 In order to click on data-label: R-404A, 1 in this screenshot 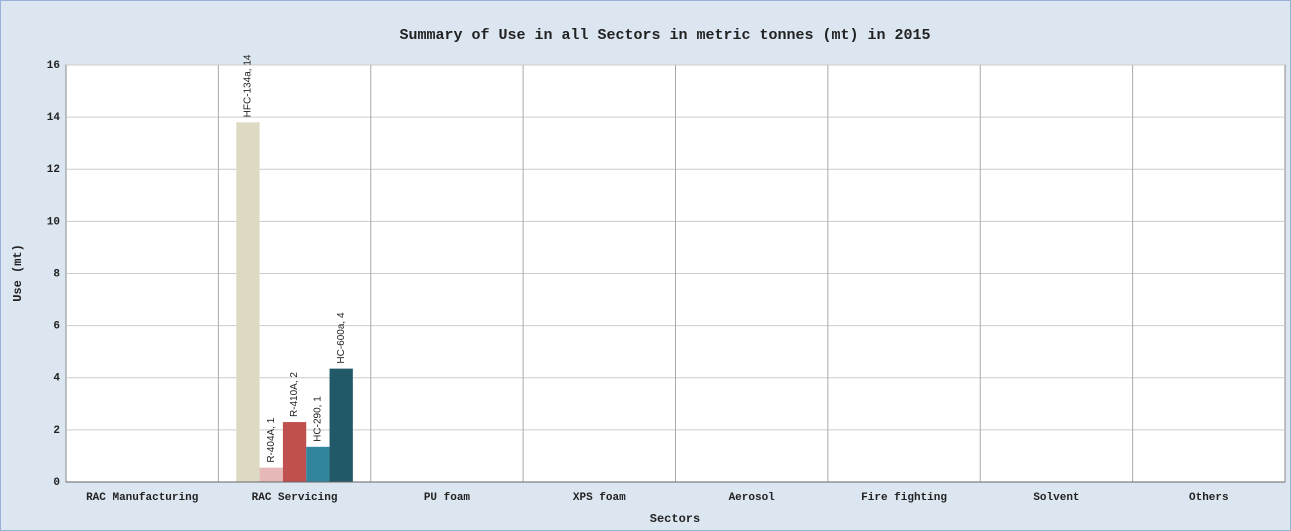, I will do `click(271, 439)`.